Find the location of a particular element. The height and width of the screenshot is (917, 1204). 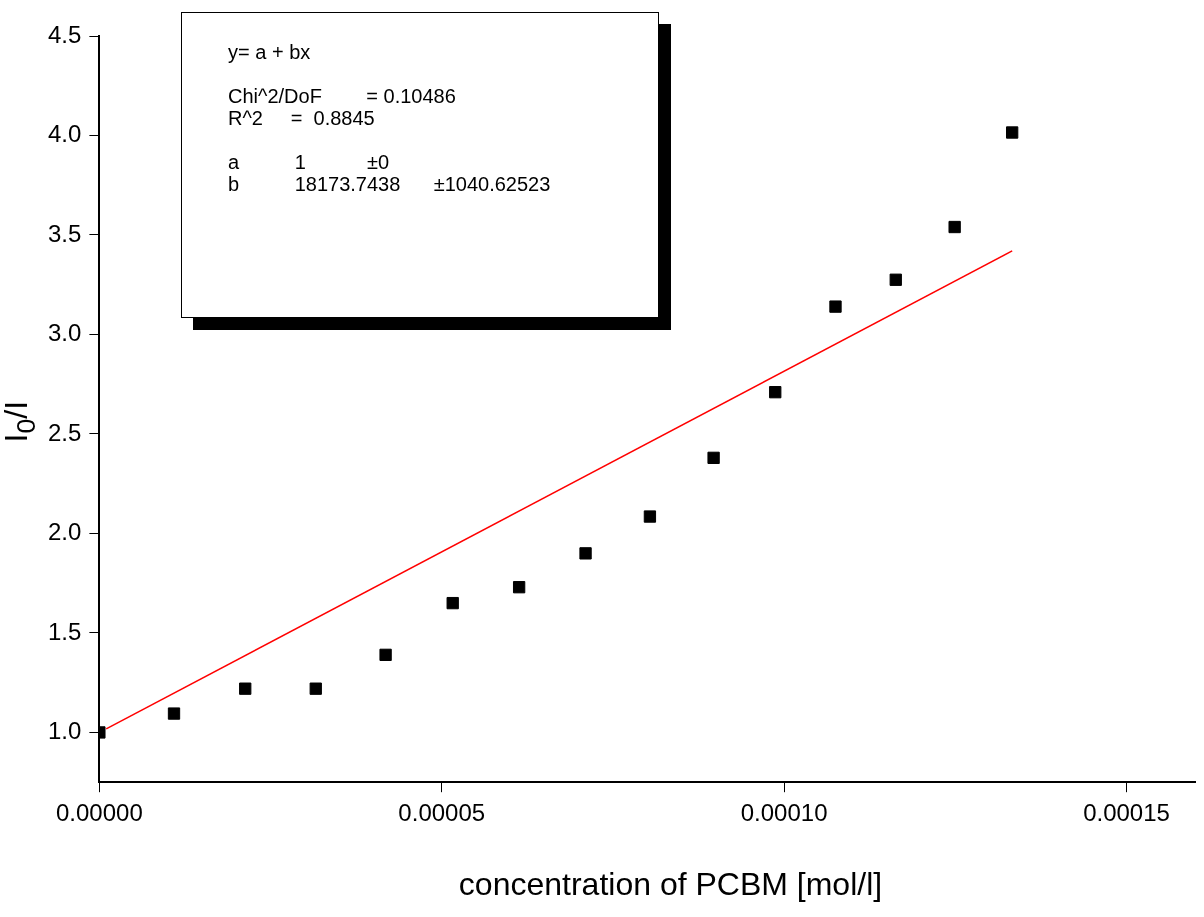

x-tick-label: 0.00000 is located at coordinates (99, 813).